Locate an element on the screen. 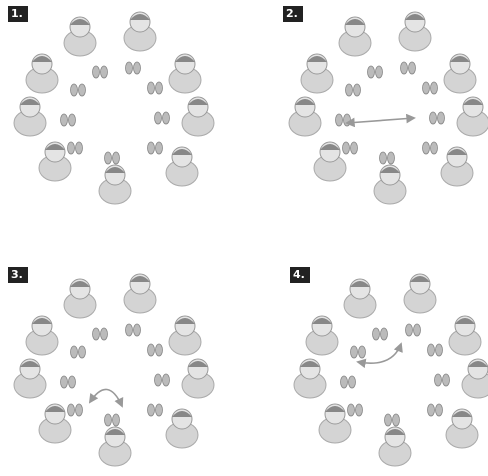  panel-label: 3. is located at coordinates (17, 274).